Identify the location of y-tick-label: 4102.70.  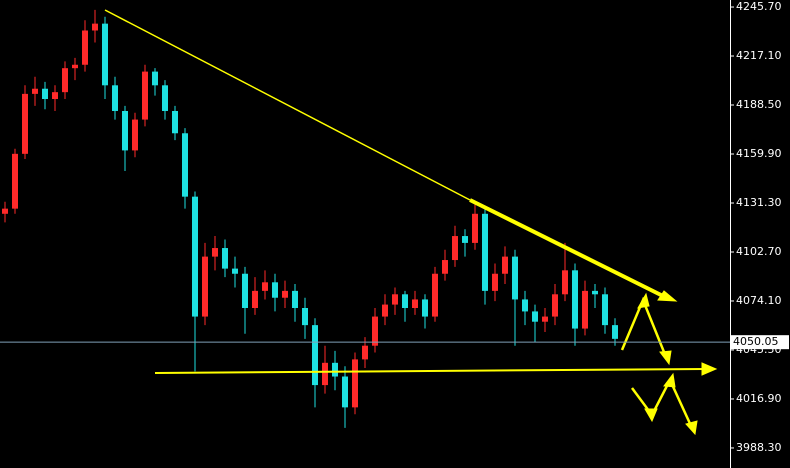
(759, 251).